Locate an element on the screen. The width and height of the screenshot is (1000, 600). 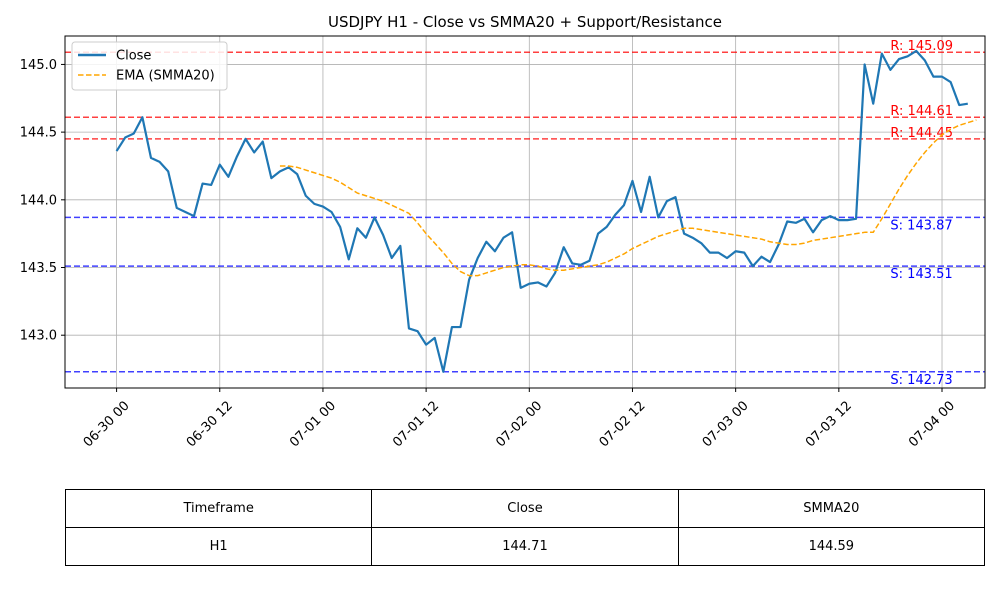
x-tick-label: 07-02 00 is located at coordinates (519, 424).